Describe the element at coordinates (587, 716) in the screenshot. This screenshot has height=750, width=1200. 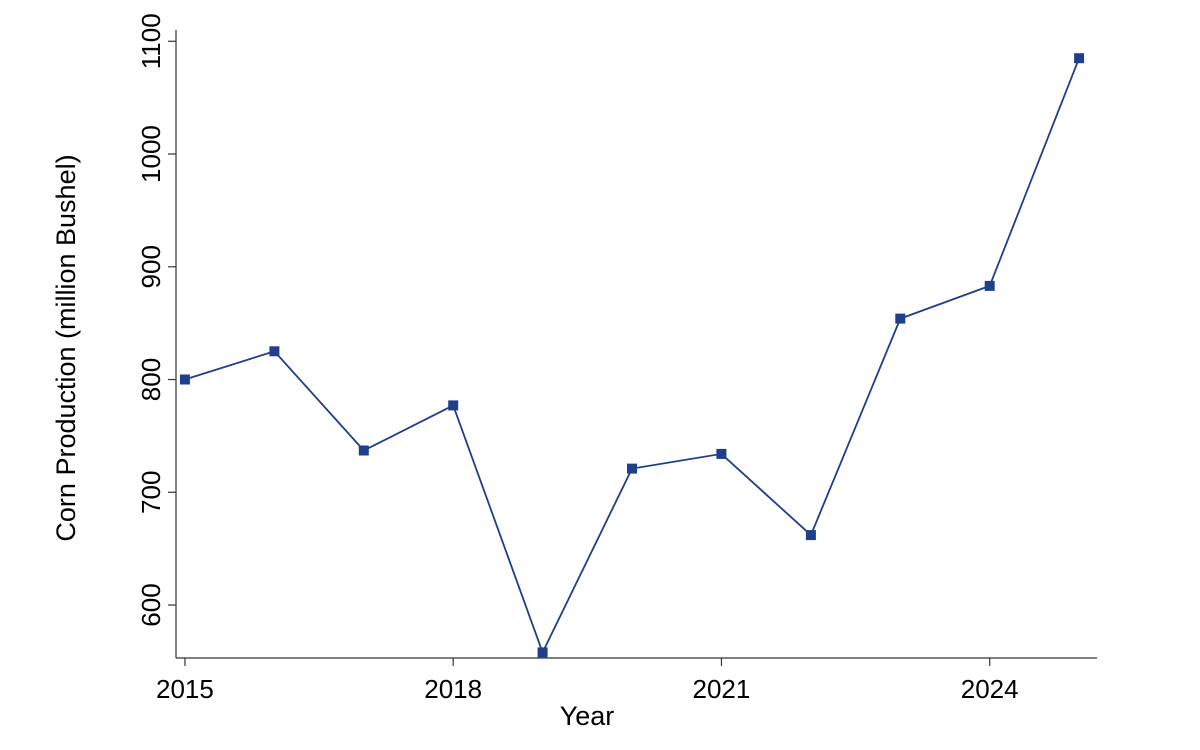
I see `x-axis-title: Year` at that location.